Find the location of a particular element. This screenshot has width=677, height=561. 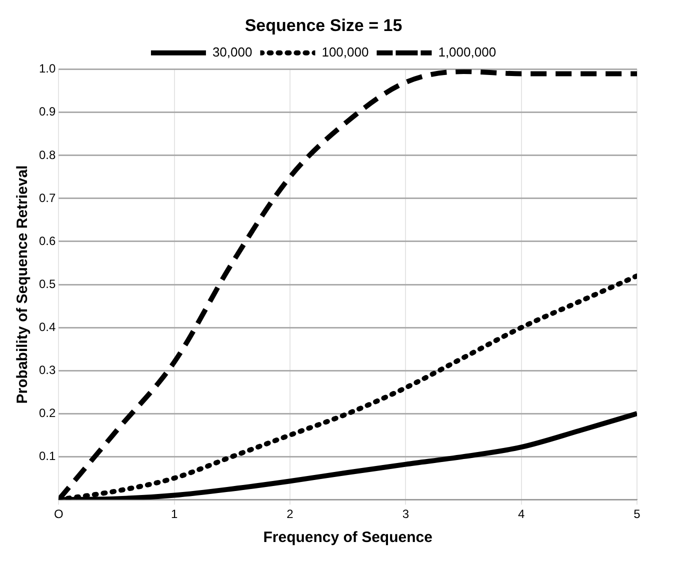

legend-label: 30,000 is located at coordinates (232, 52).